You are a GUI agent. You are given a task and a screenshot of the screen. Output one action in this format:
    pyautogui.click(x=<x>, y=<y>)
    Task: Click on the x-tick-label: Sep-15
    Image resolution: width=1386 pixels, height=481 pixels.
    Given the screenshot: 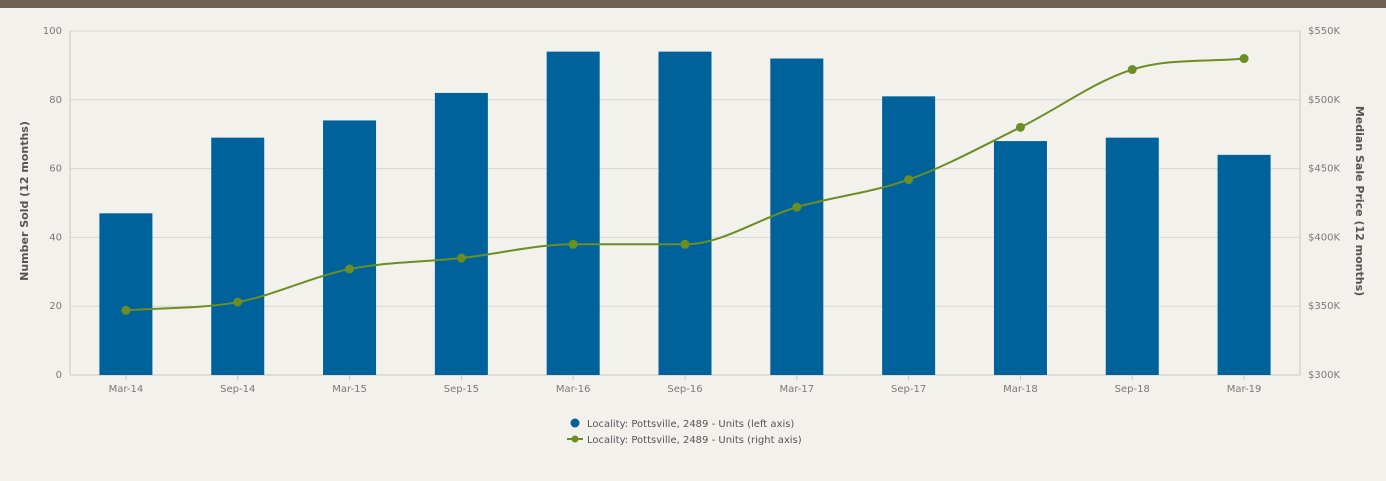 What is the action you would take?
    pyautogui.click(x=461, y=389)
    